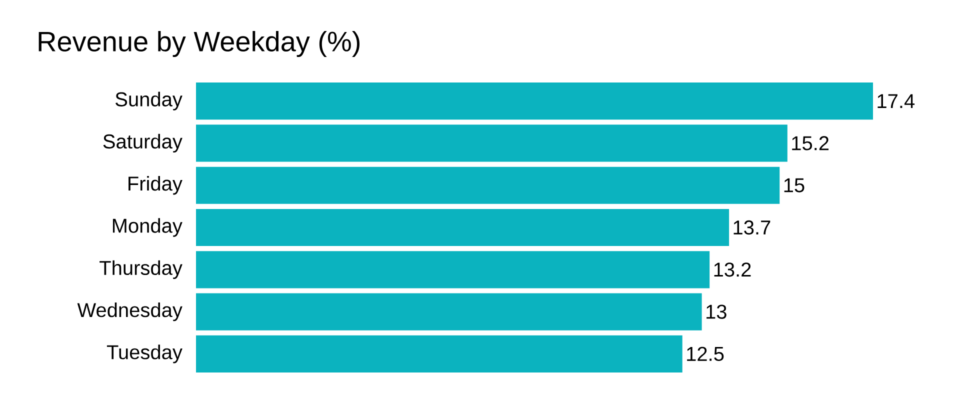 The width and height of the screenshot is (956, 410). I want to click on y-tick-label: Thursday, so click(141, 269).